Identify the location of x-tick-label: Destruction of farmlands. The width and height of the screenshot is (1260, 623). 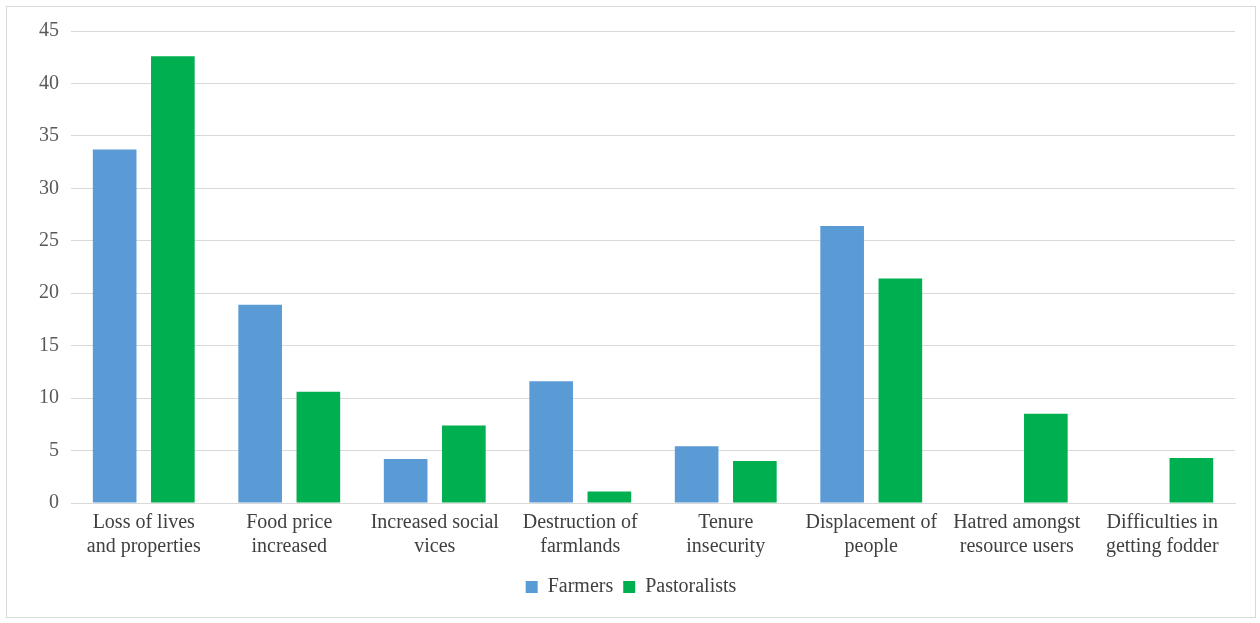
(580, 533).